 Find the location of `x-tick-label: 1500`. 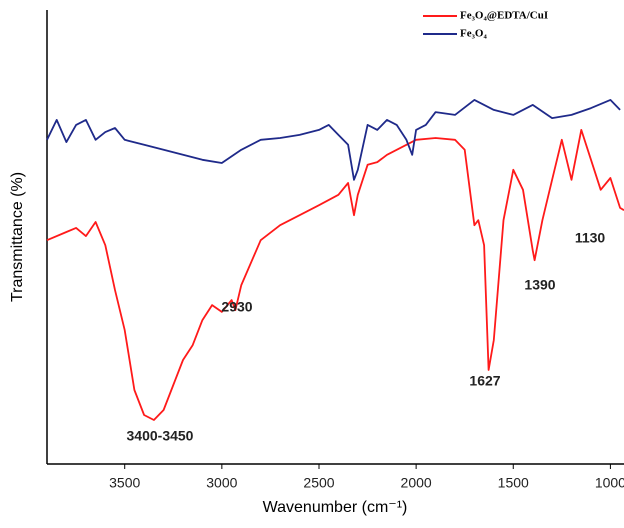

x-tick-label: 1500 is located at coordinates (513, 483).